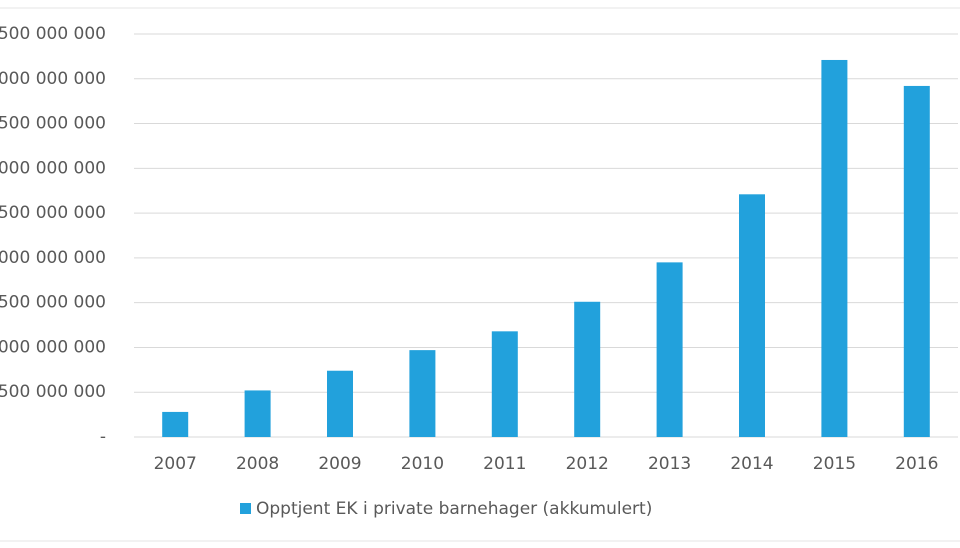 This screenshot has width=960, height=548. Describe the element at coordinates (751, 464) in the screenshot. I see `x-tick-label: 2014` at that location.